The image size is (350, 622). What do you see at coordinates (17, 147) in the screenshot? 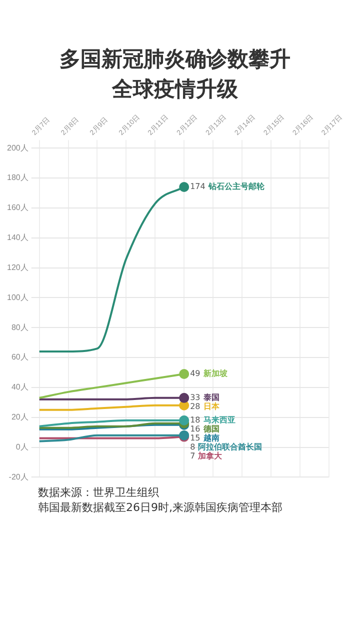
I see `y-tick-label: 200人` at bounding box center [17, 147].